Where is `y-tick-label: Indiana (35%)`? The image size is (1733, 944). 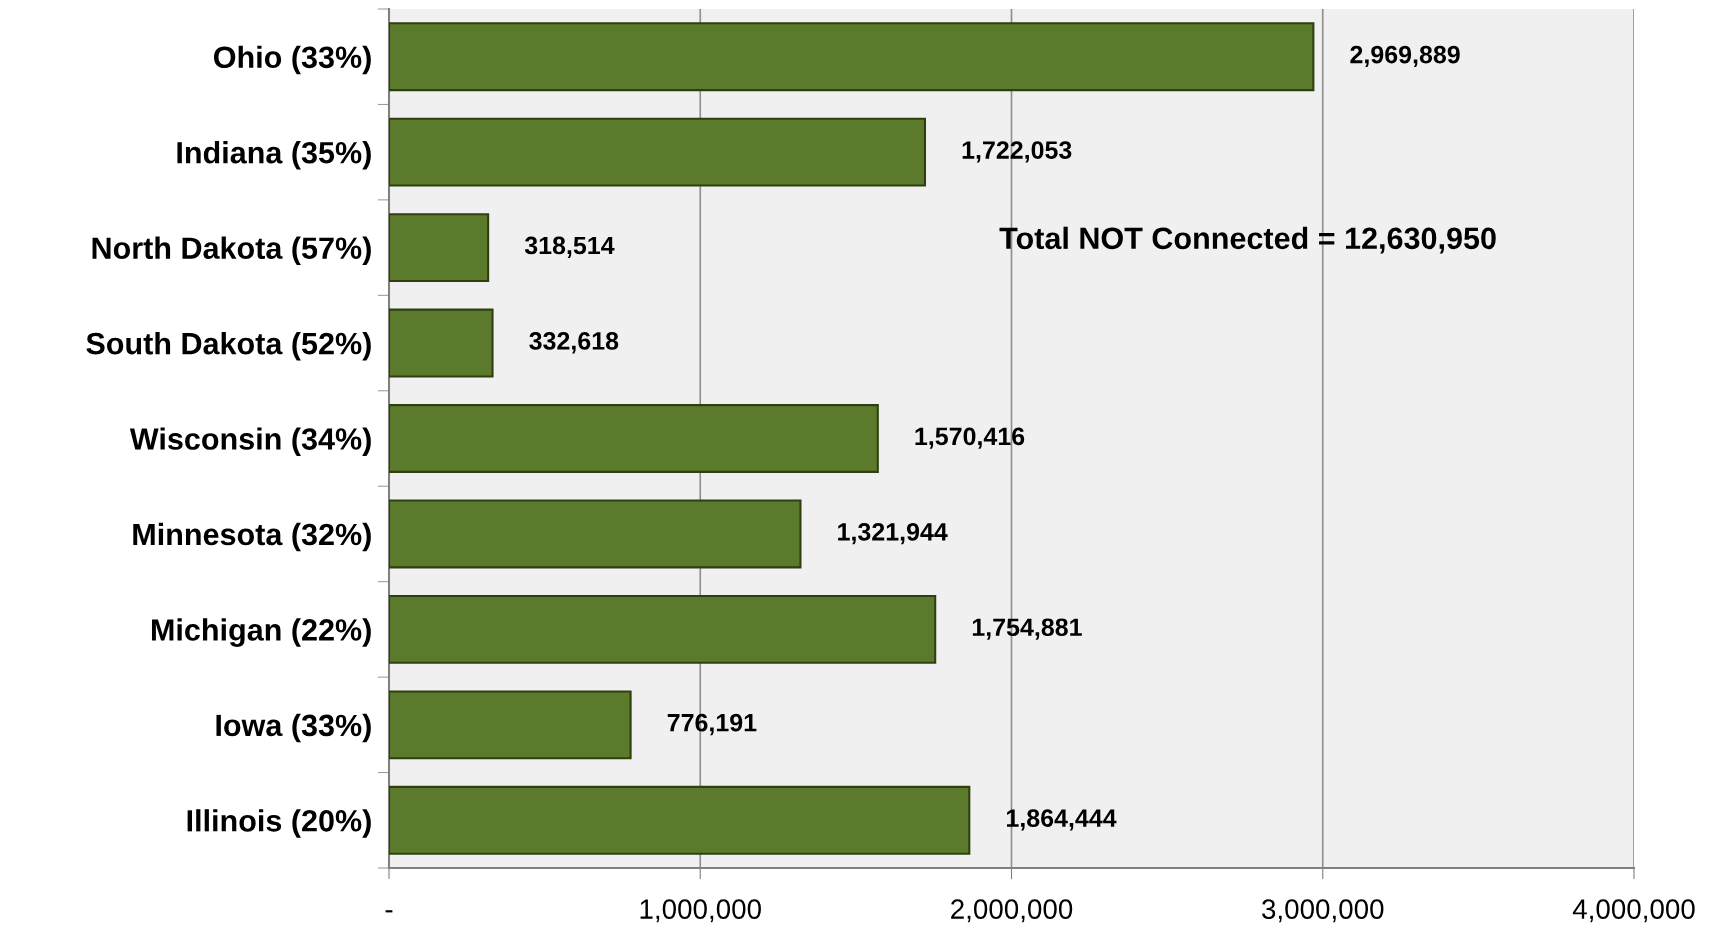 y-tick-label: Indiana (35%) is located at coordinates (274, 155).